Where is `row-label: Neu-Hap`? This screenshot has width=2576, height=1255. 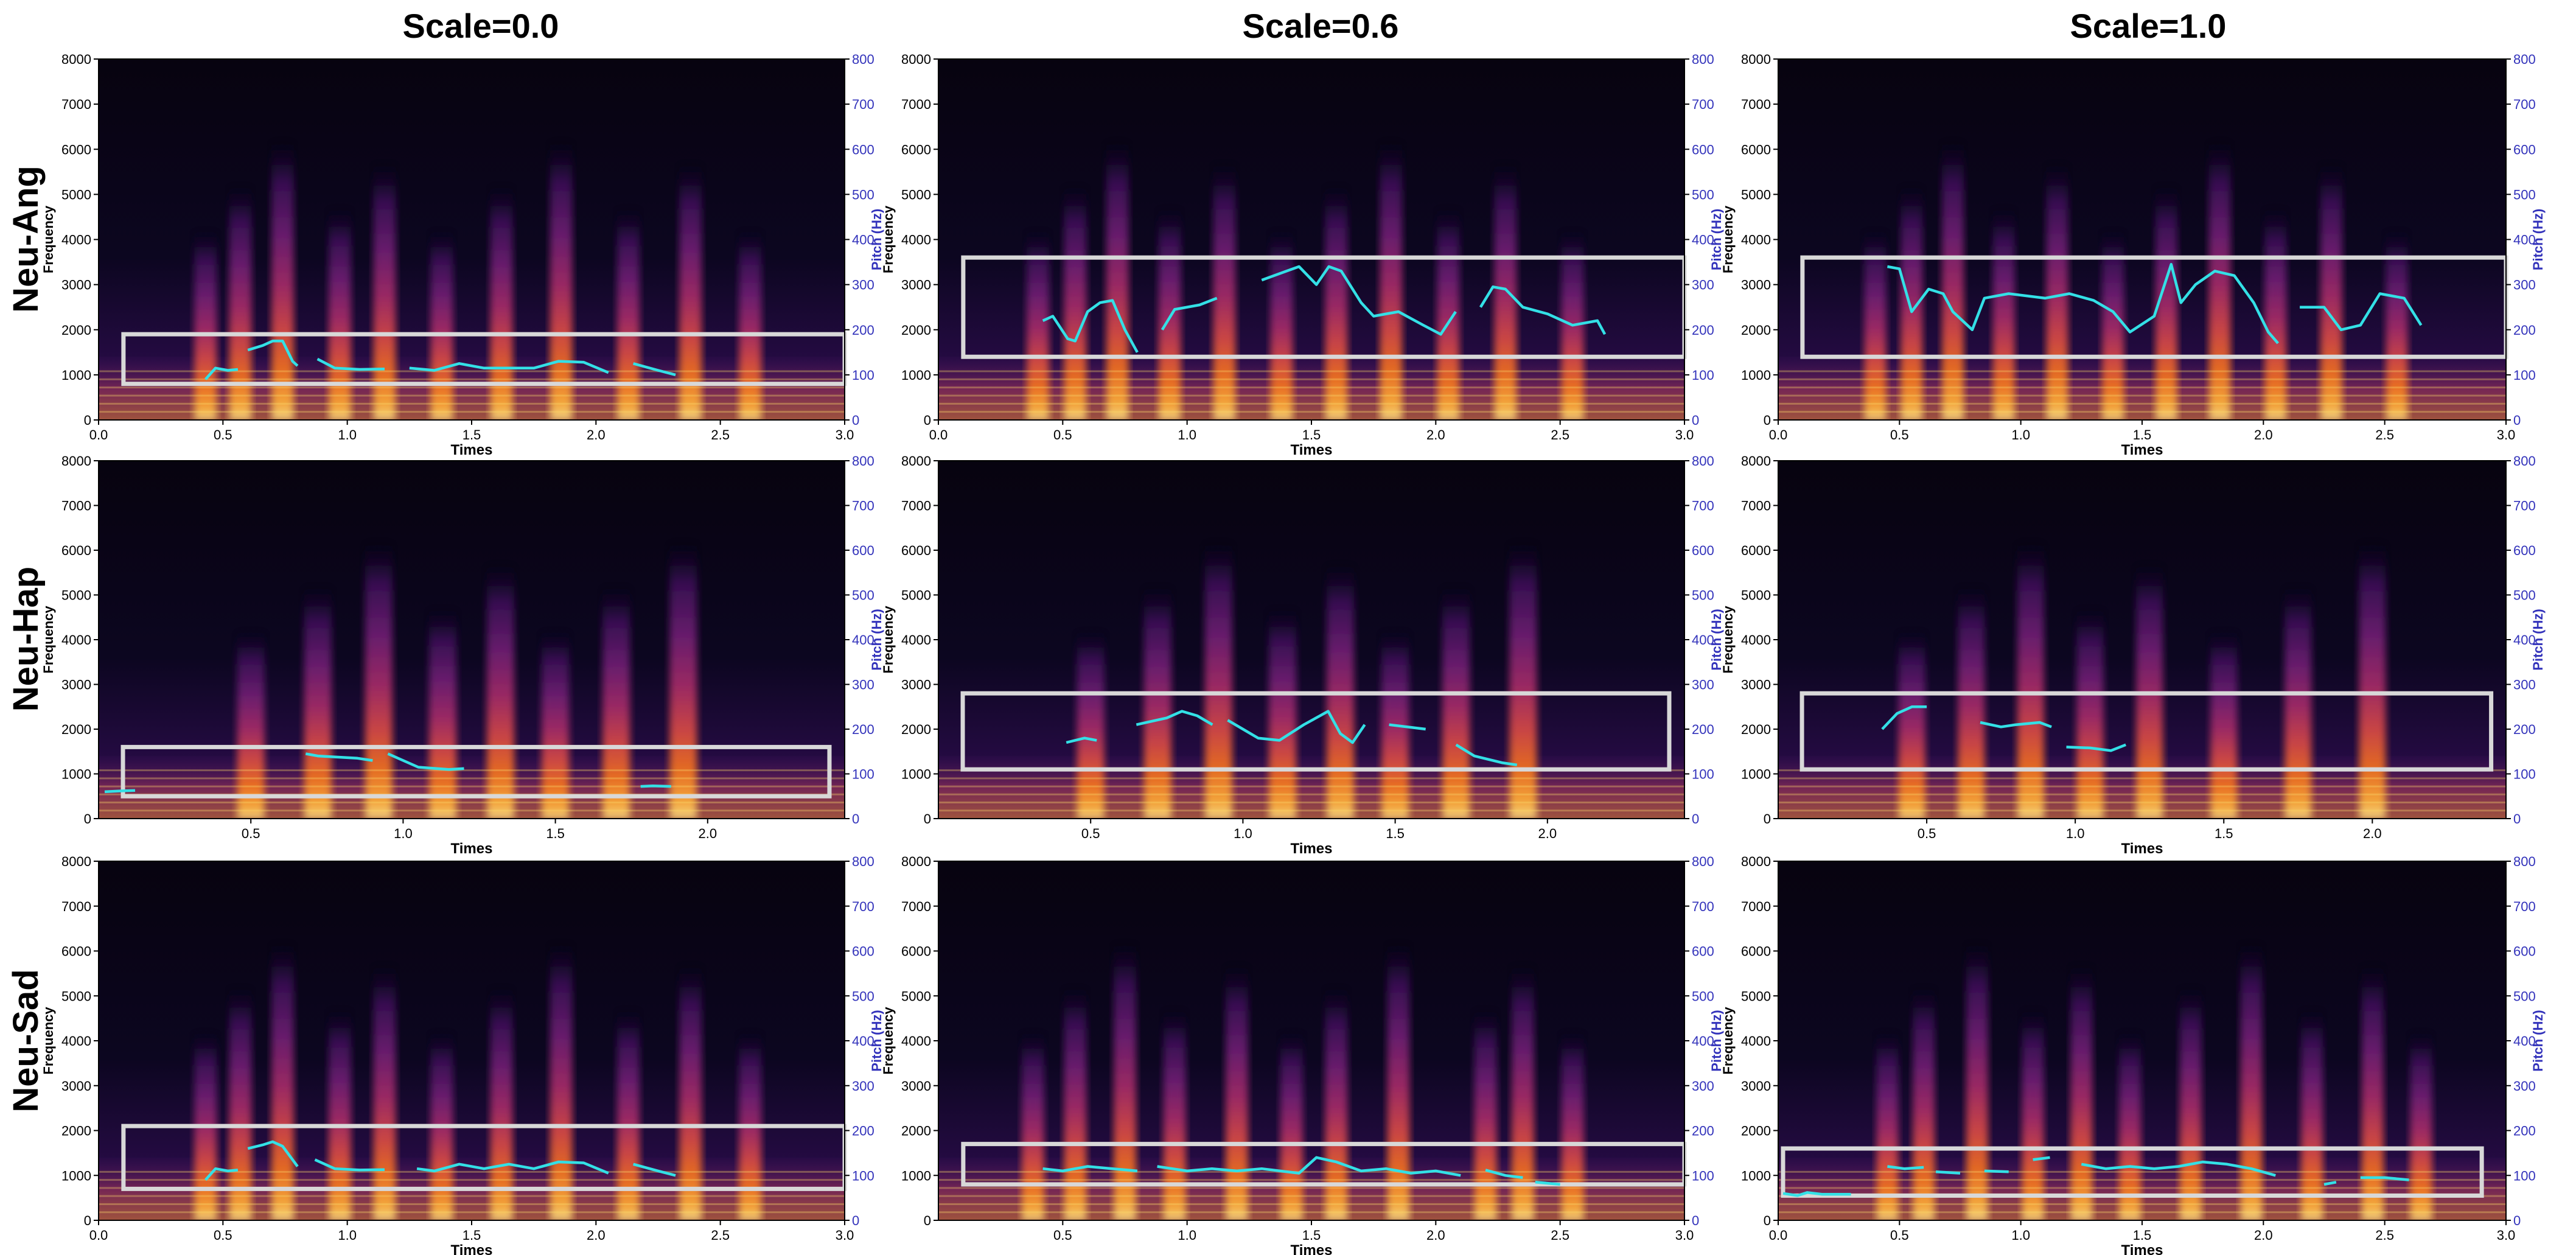 row-label: Neu-Hap is located at coordinates (26, 639).